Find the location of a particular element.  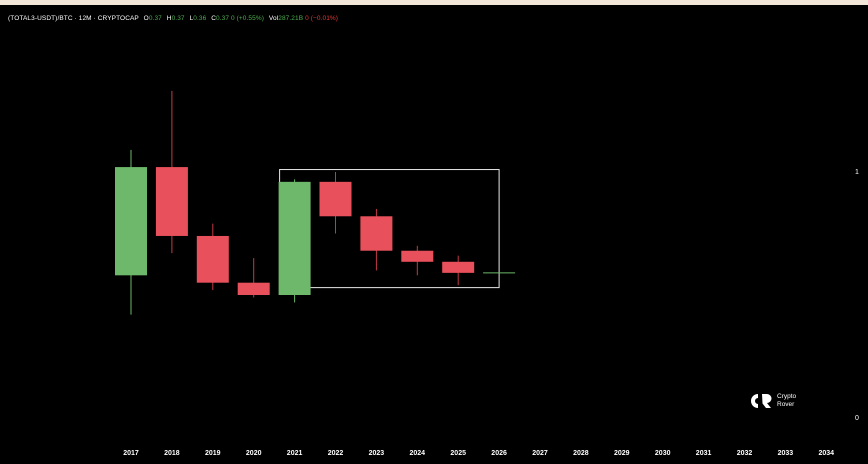

open-label: O is located at coordinates (146, 18).